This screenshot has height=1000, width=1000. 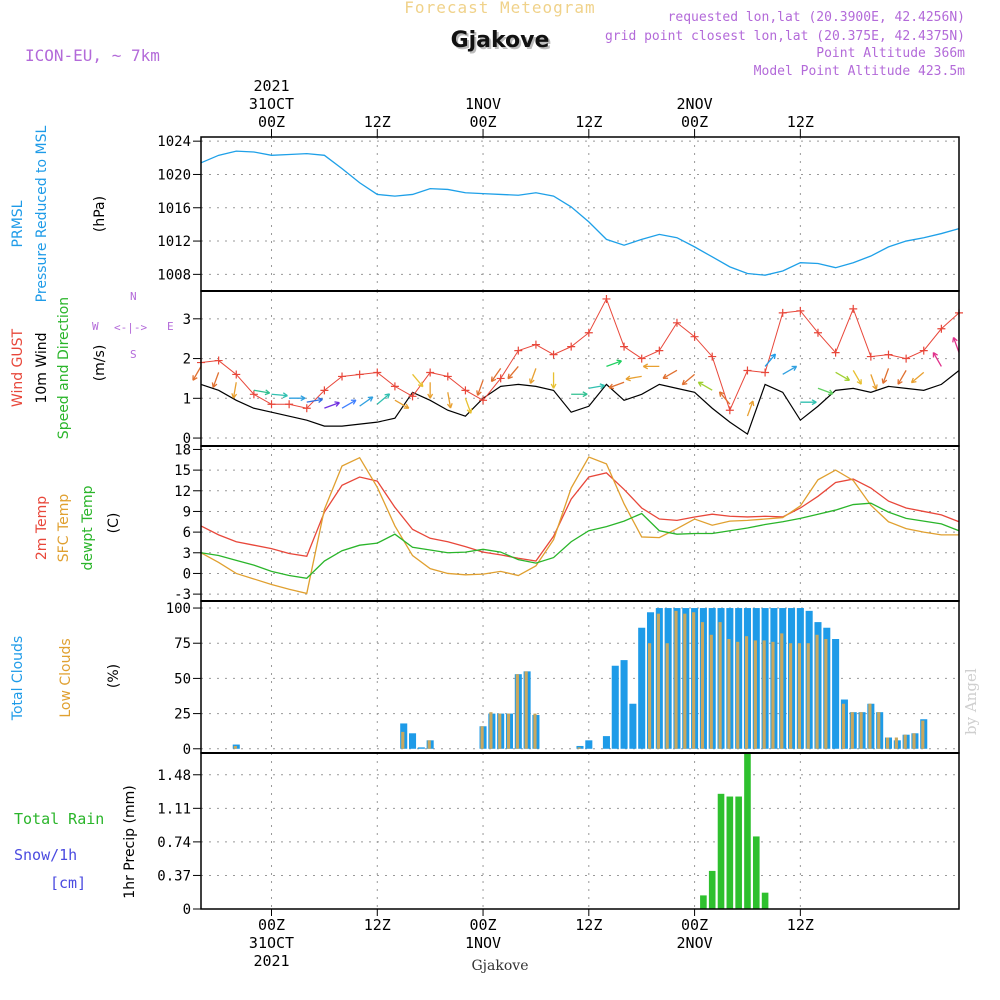 What do you see at coordinates (187, 512) in the screenshot?
I see `y-tick-label: 9` at bounding box center [187, 512].